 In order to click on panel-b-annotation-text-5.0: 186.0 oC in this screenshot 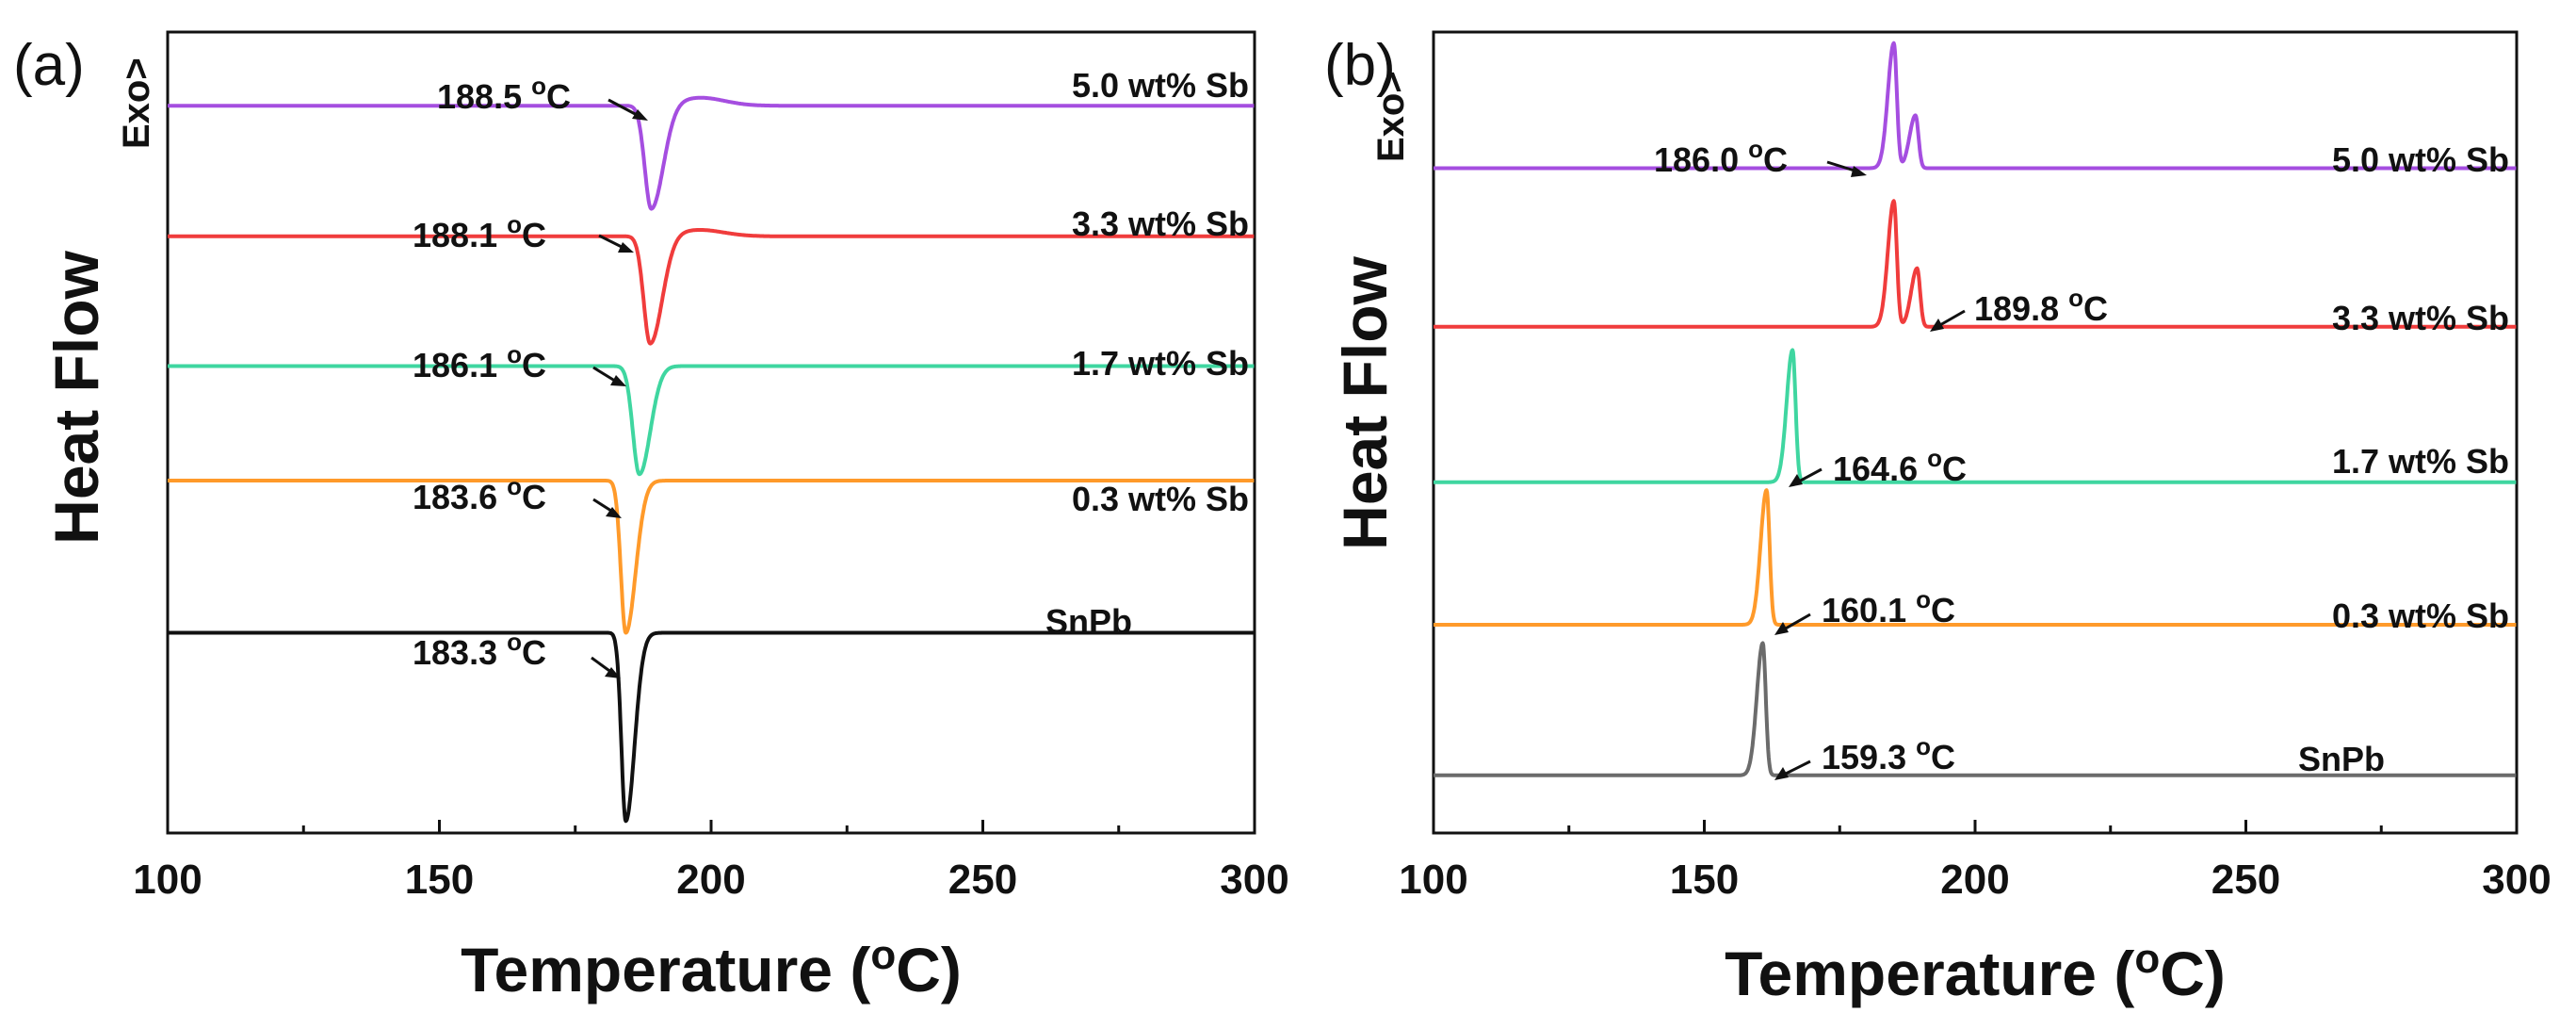, I will do `click(1721, 157)`.